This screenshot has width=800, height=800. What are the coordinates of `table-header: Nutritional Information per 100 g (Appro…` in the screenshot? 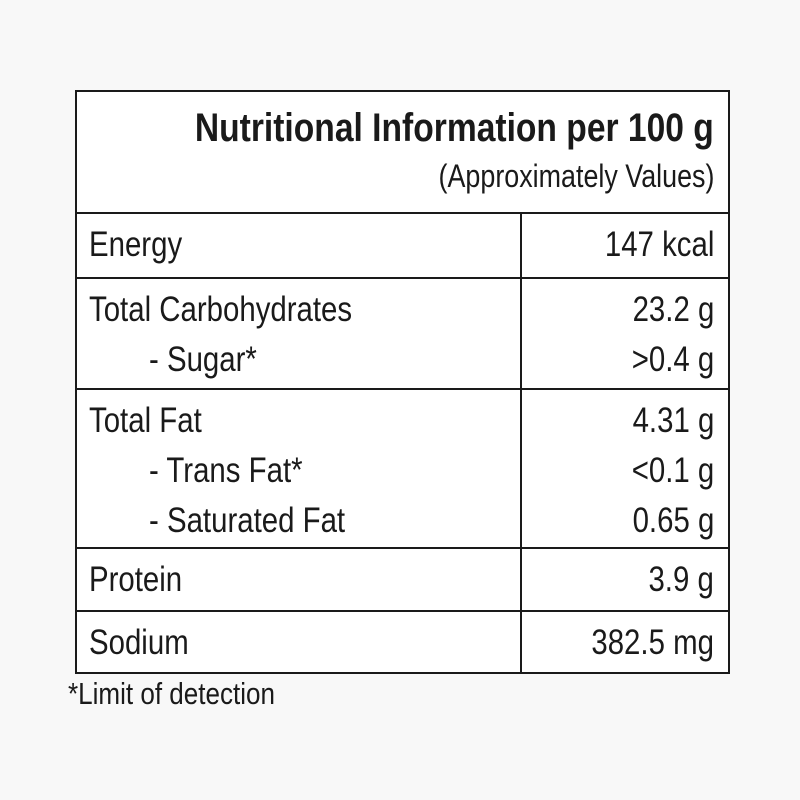 It's located at (402, 153).